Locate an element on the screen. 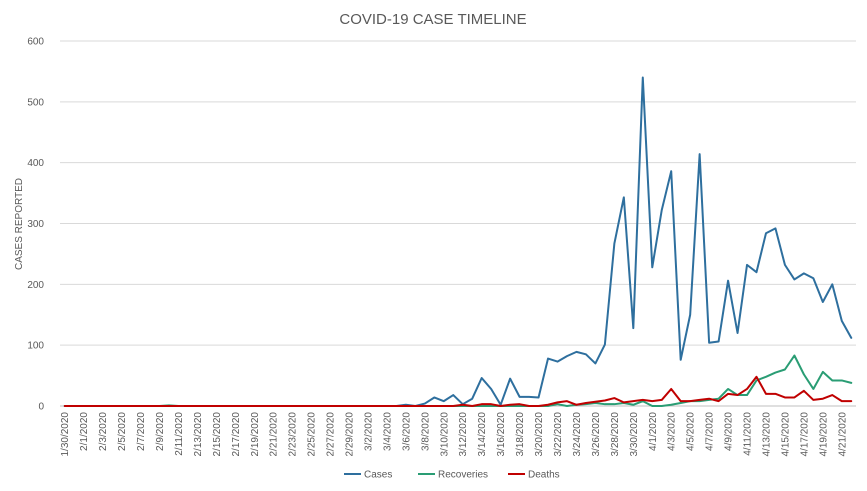 Image resolution: width=867 pixels, height=491 pixels. x-tick-label: 3/12/2020 is located at coordinates (463, 434).